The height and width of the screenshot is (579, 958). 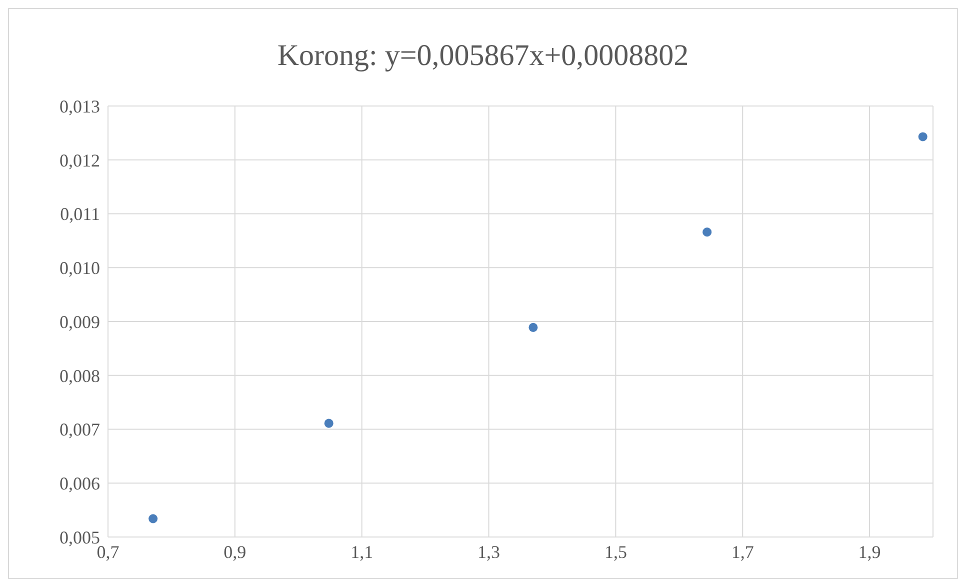 What do you see at coordinates (80, 484) in the screenshot?
I see `y-tick-label: 0,006` at bounding box center [80, 484].